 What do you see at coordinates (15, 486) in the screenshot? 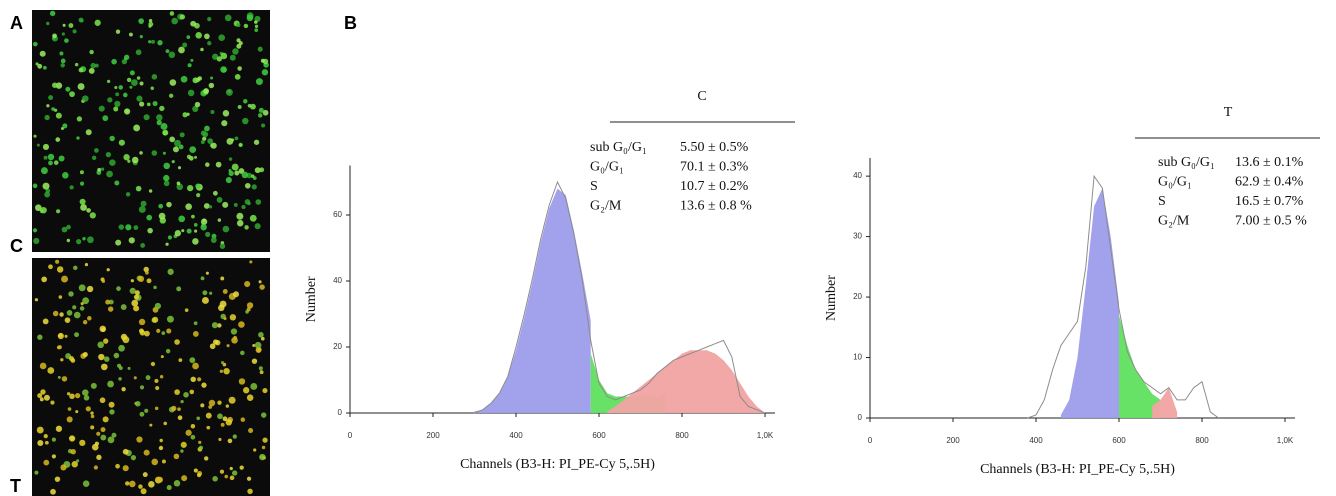
I see `panel-label: T` at bounding box center [15, 486].